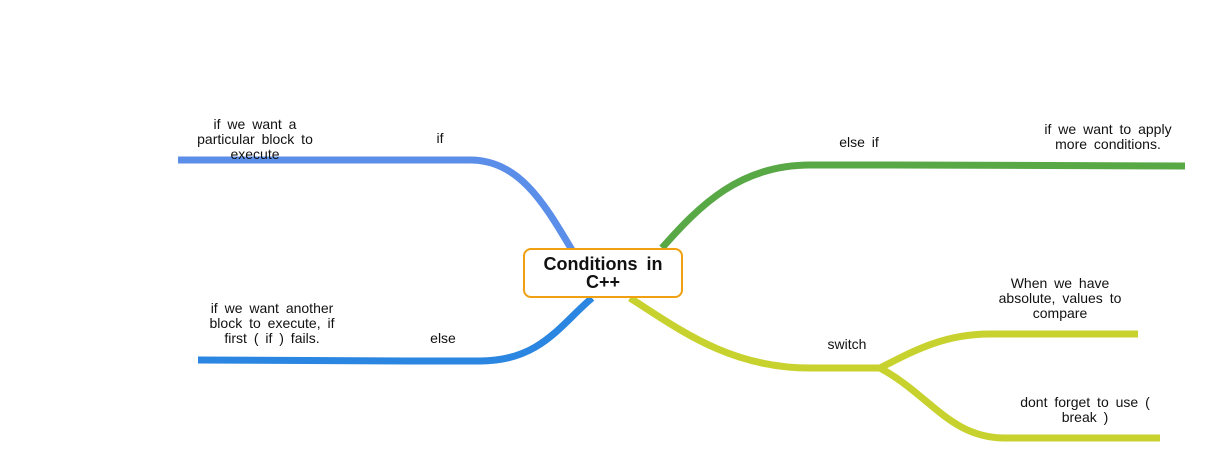 Image resolution: width=1210 pixels, height=468 pixels. What do you see at coordinates (255, 139) in the screenshot?
I see `branch-note-if: if we want a particular block to execute` at bounding box center [255, 139].